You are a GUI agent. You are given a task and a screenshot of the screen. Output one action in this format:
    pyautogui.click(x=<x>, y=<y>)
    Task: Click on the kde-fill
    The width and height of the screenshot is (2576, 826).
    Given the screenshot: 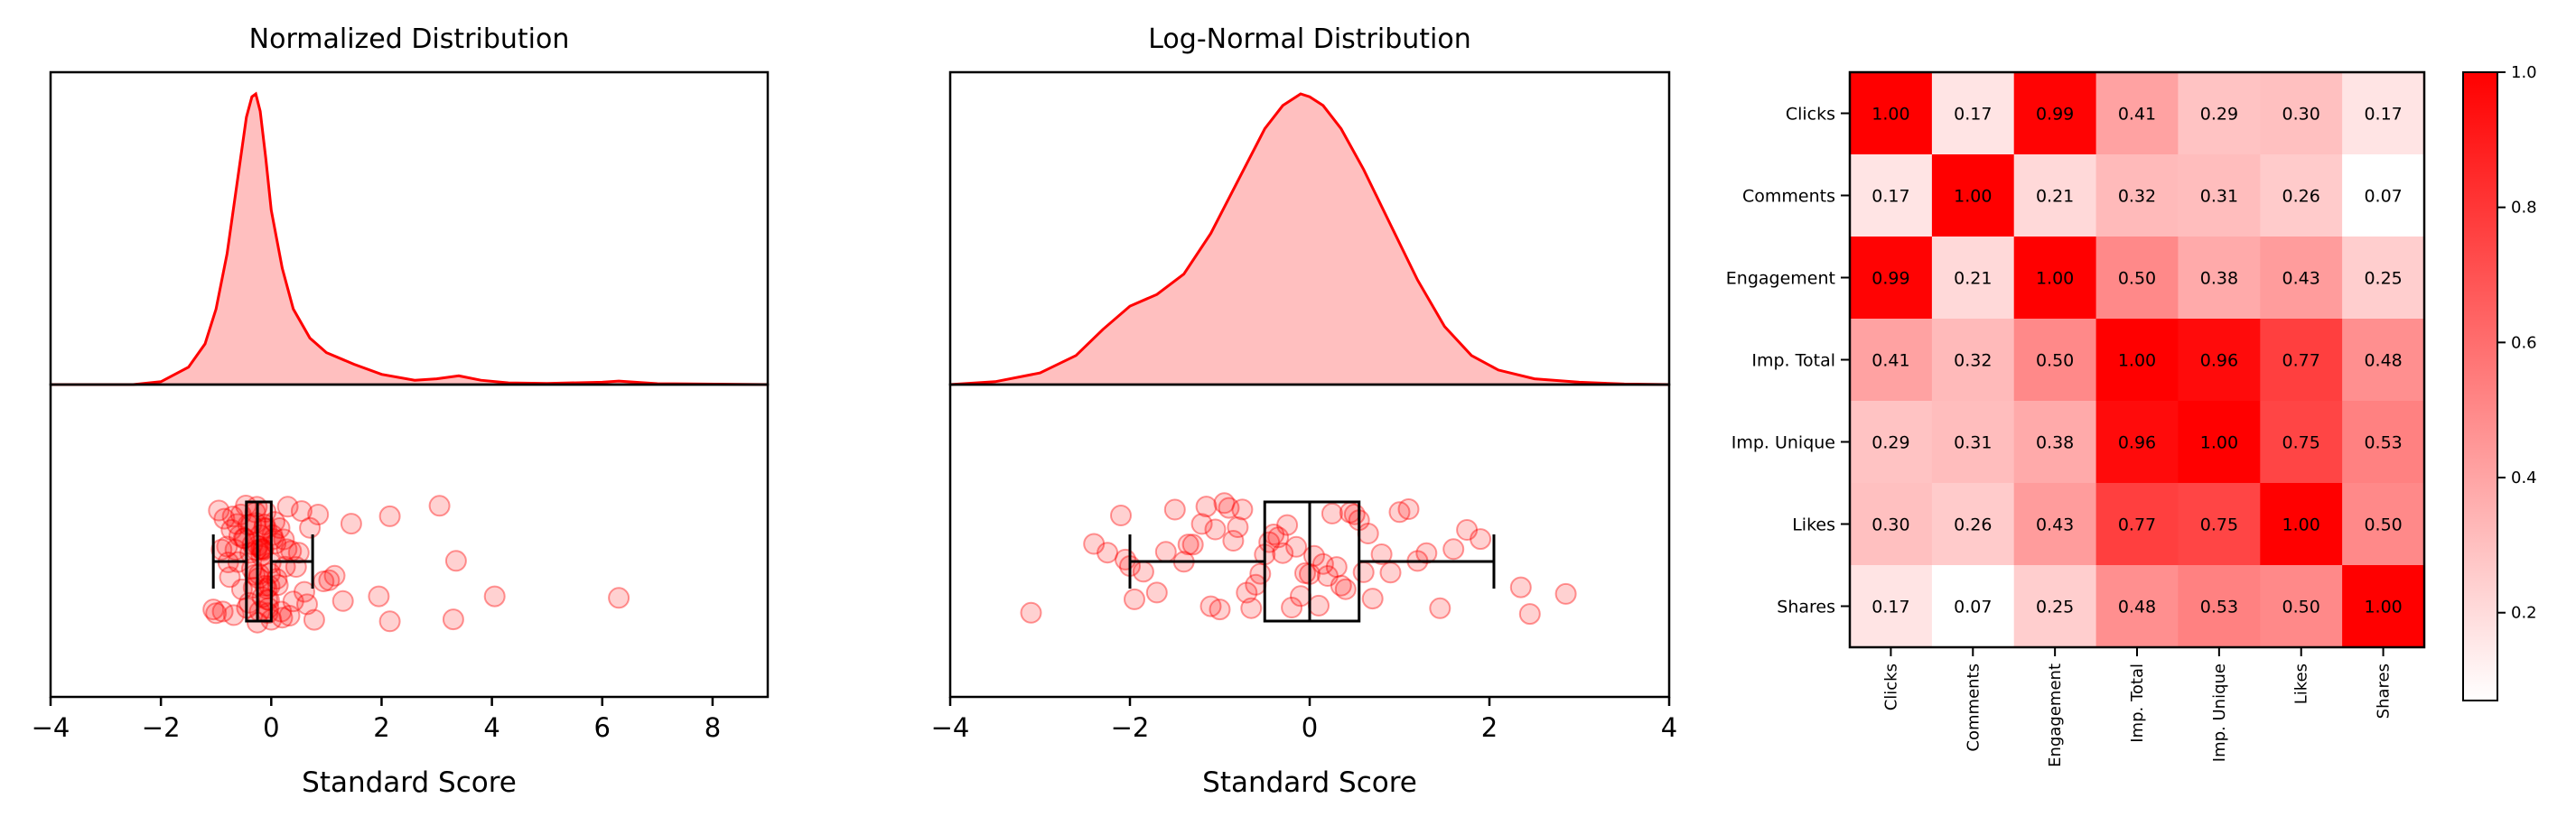 What is the action you would take?
    pyautogui.click(x=1309, y=239)
    